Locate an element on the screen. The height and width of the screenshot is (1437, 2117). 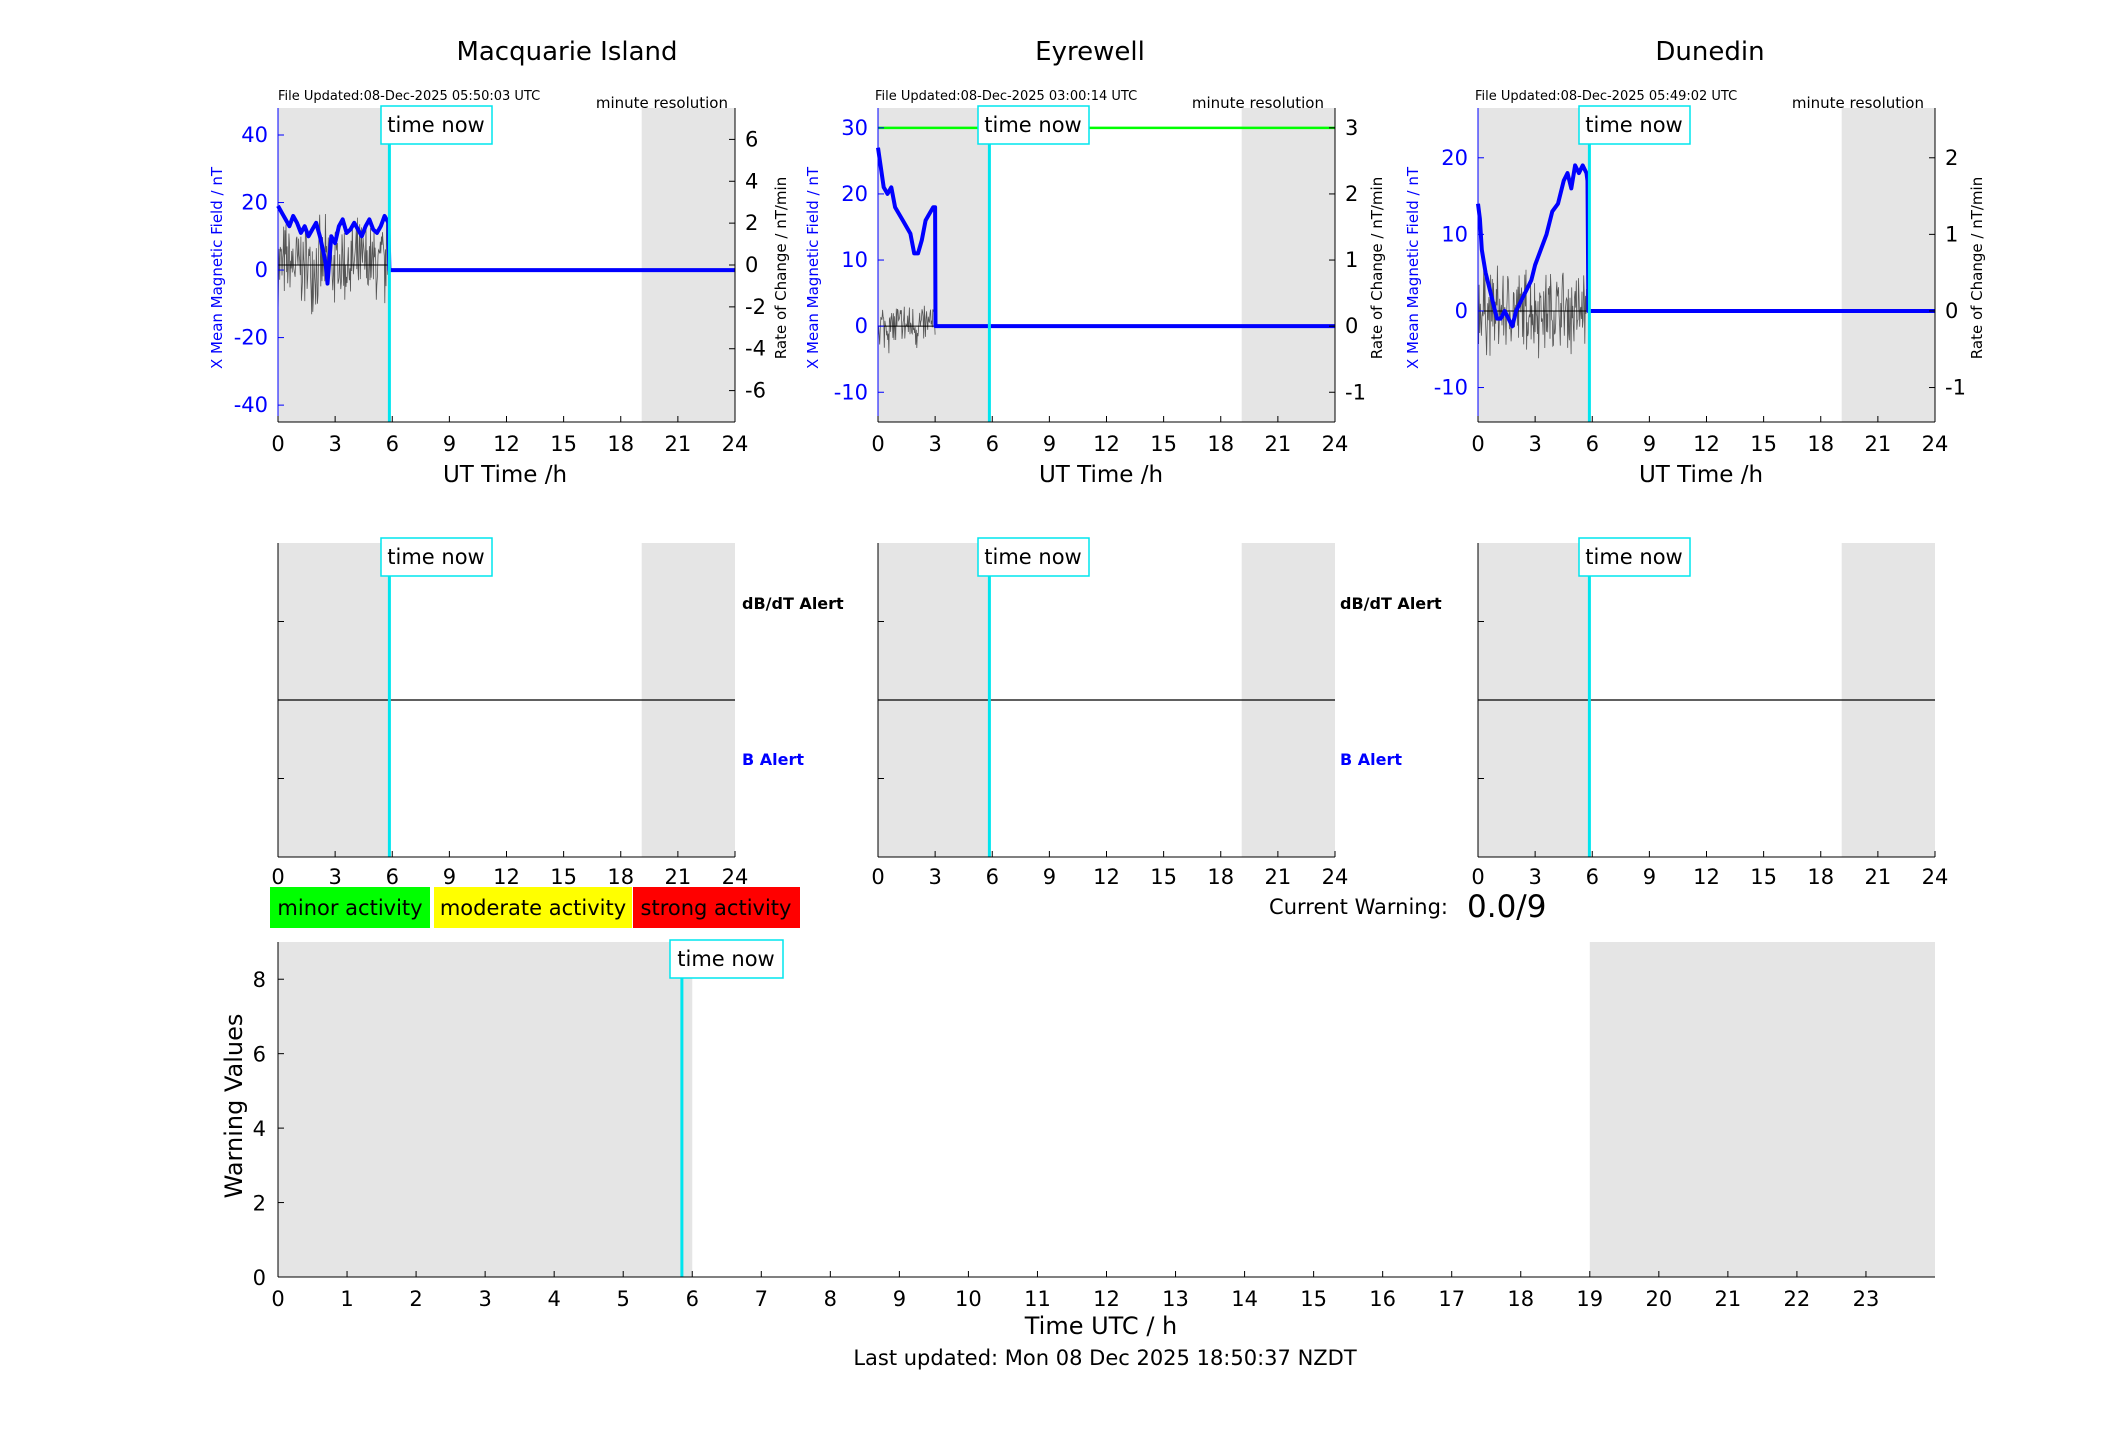
rate-of-change-line is located at coordinates (906, 329).